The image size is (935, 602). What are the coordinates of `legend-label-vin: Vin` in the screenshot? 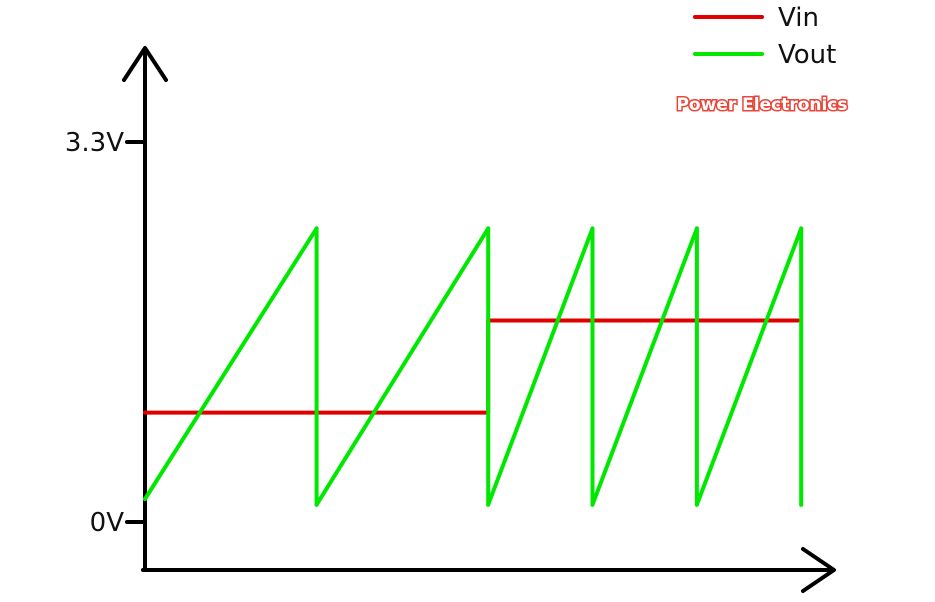 It's located at (798, 18).